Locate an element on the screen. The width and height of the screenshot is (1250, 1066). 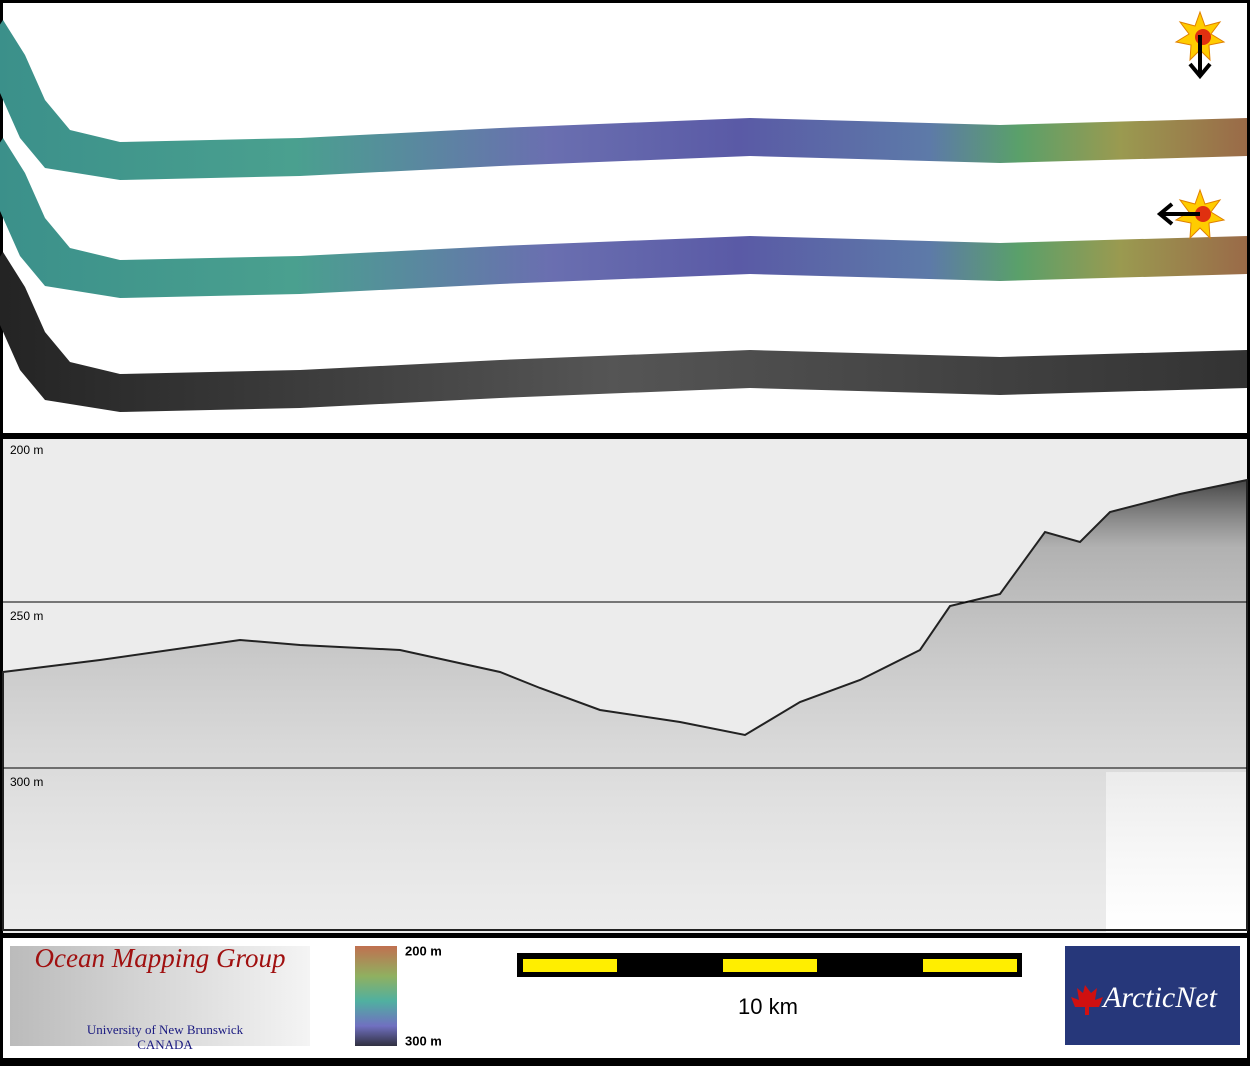
maple-leaf is located at coordinates (1087, 1000).